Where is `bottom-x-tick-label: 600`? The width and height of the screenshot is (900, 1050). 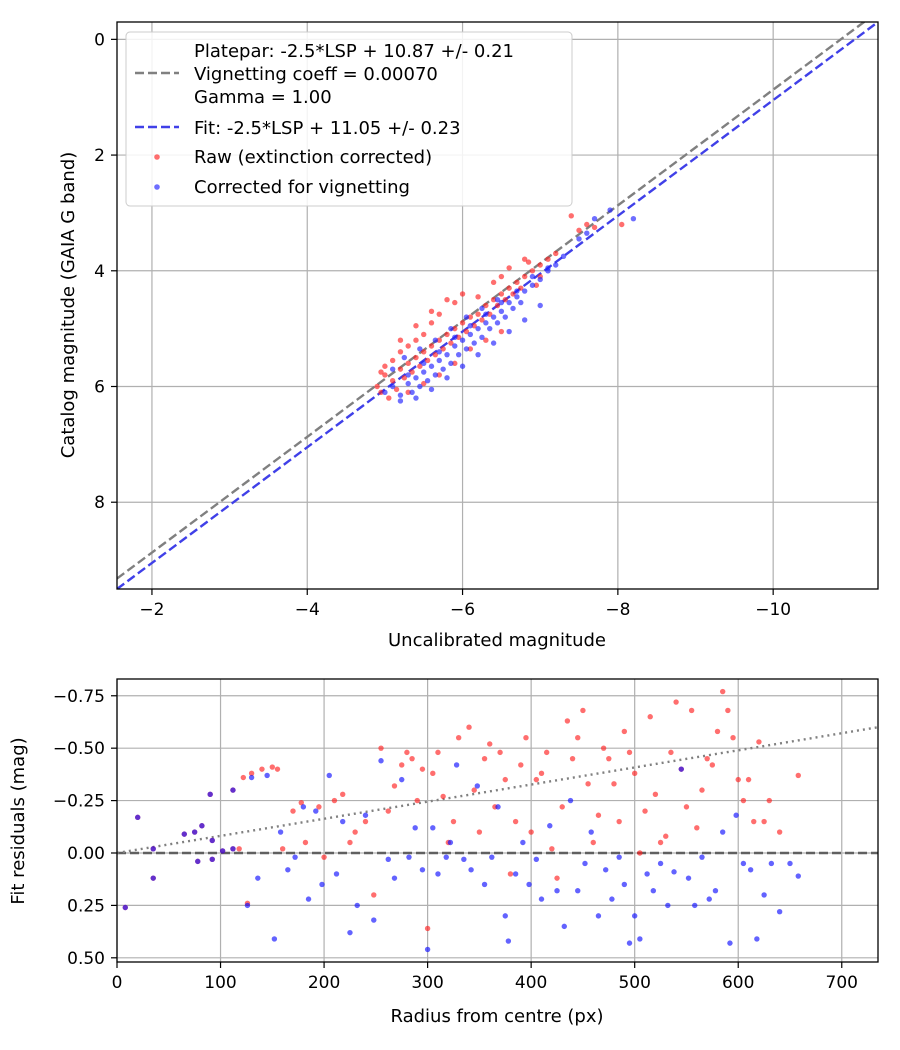 bottom-x-tick-label: 600 is located at coordinates (738, 983).